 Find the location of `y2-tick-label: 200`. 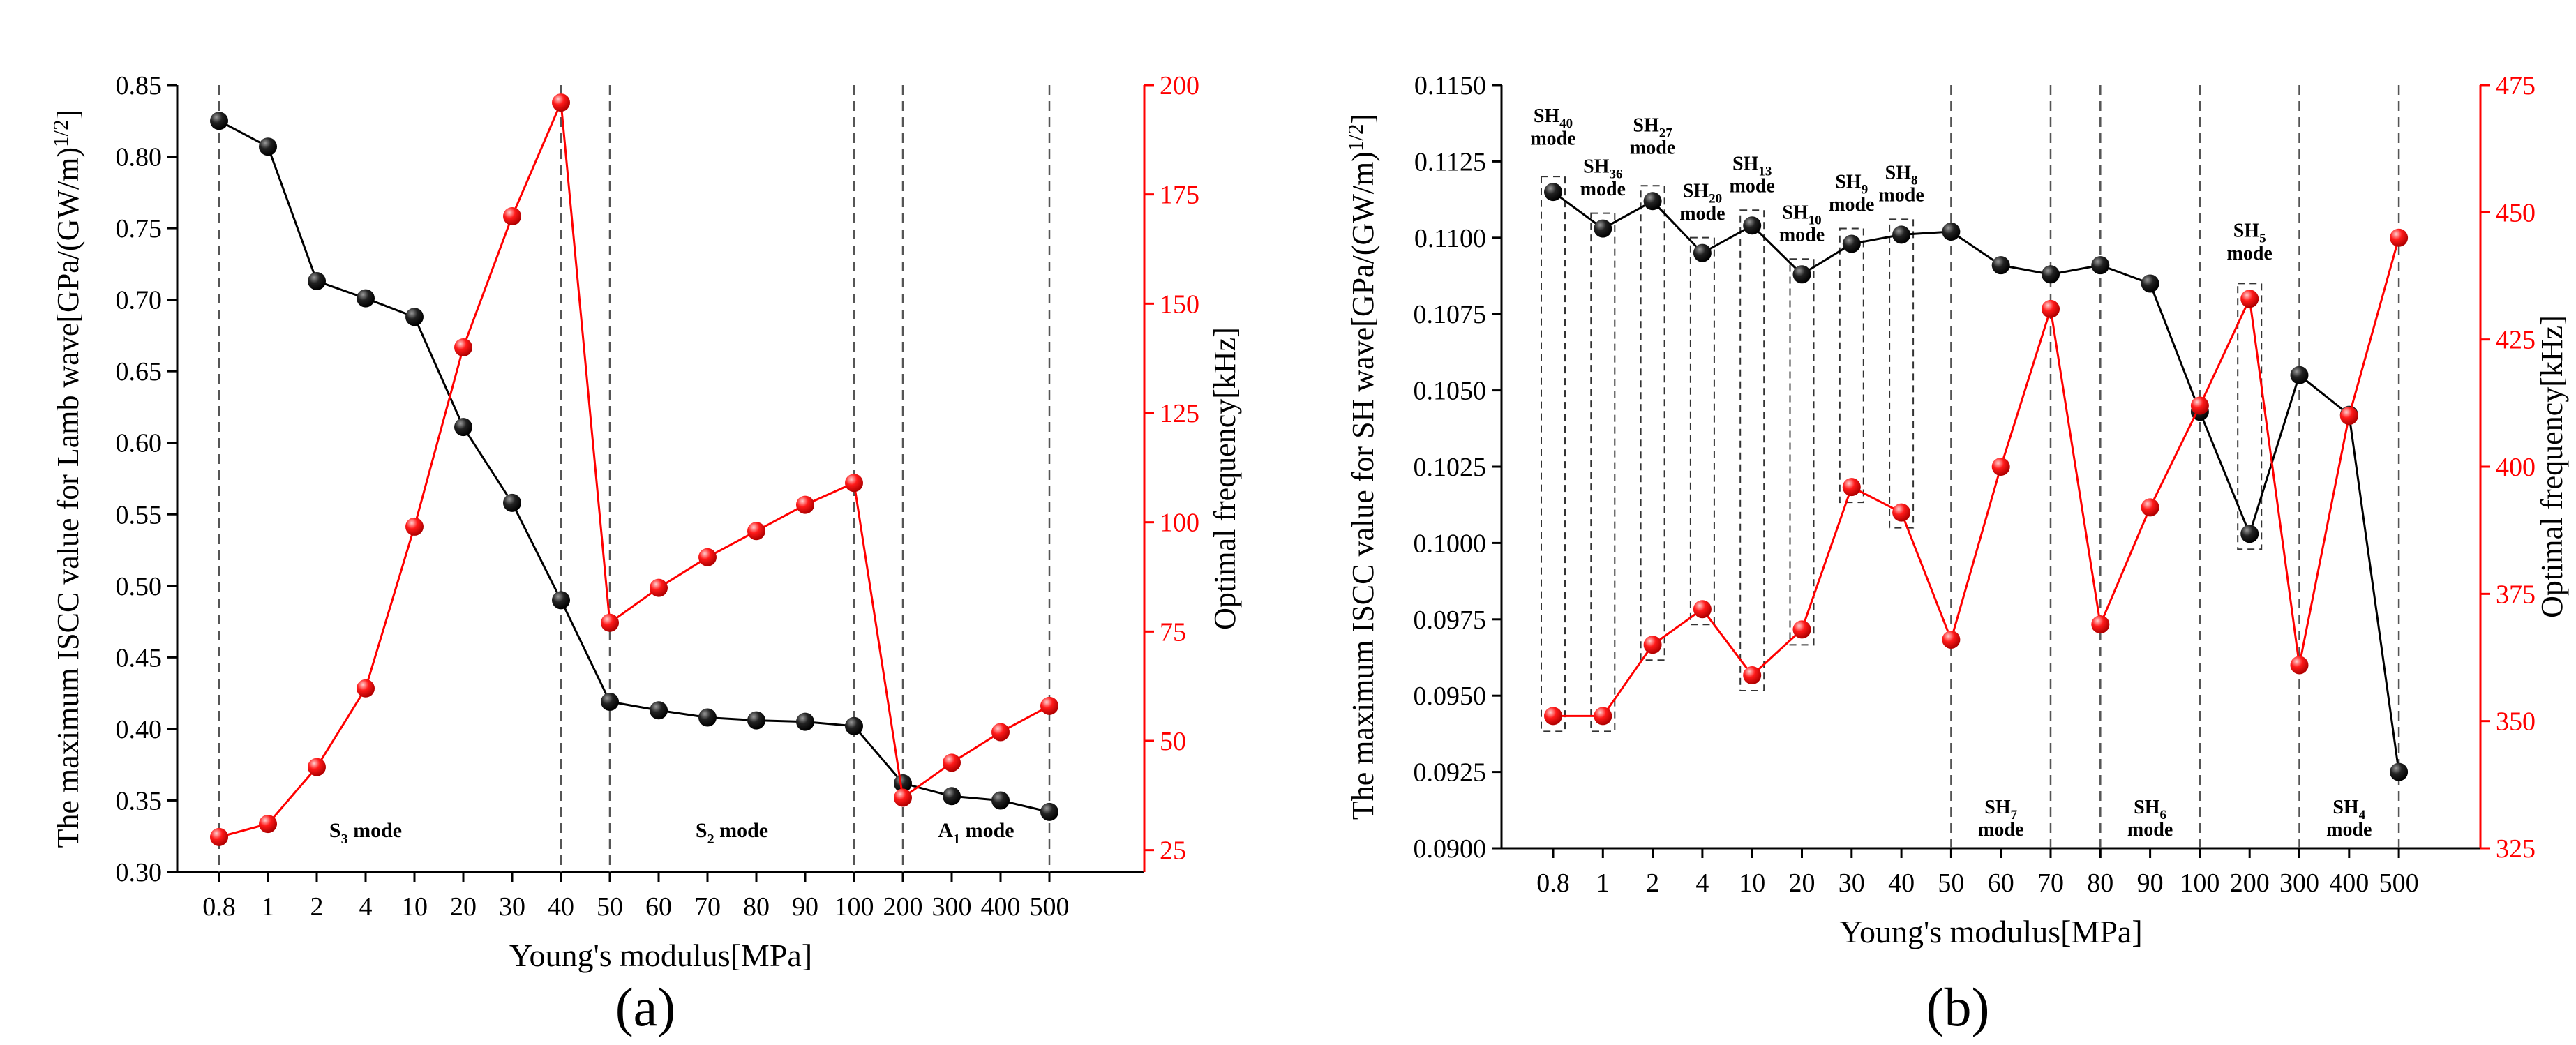

y2-tick-label: 200 is located at coordinates (1179, 85).